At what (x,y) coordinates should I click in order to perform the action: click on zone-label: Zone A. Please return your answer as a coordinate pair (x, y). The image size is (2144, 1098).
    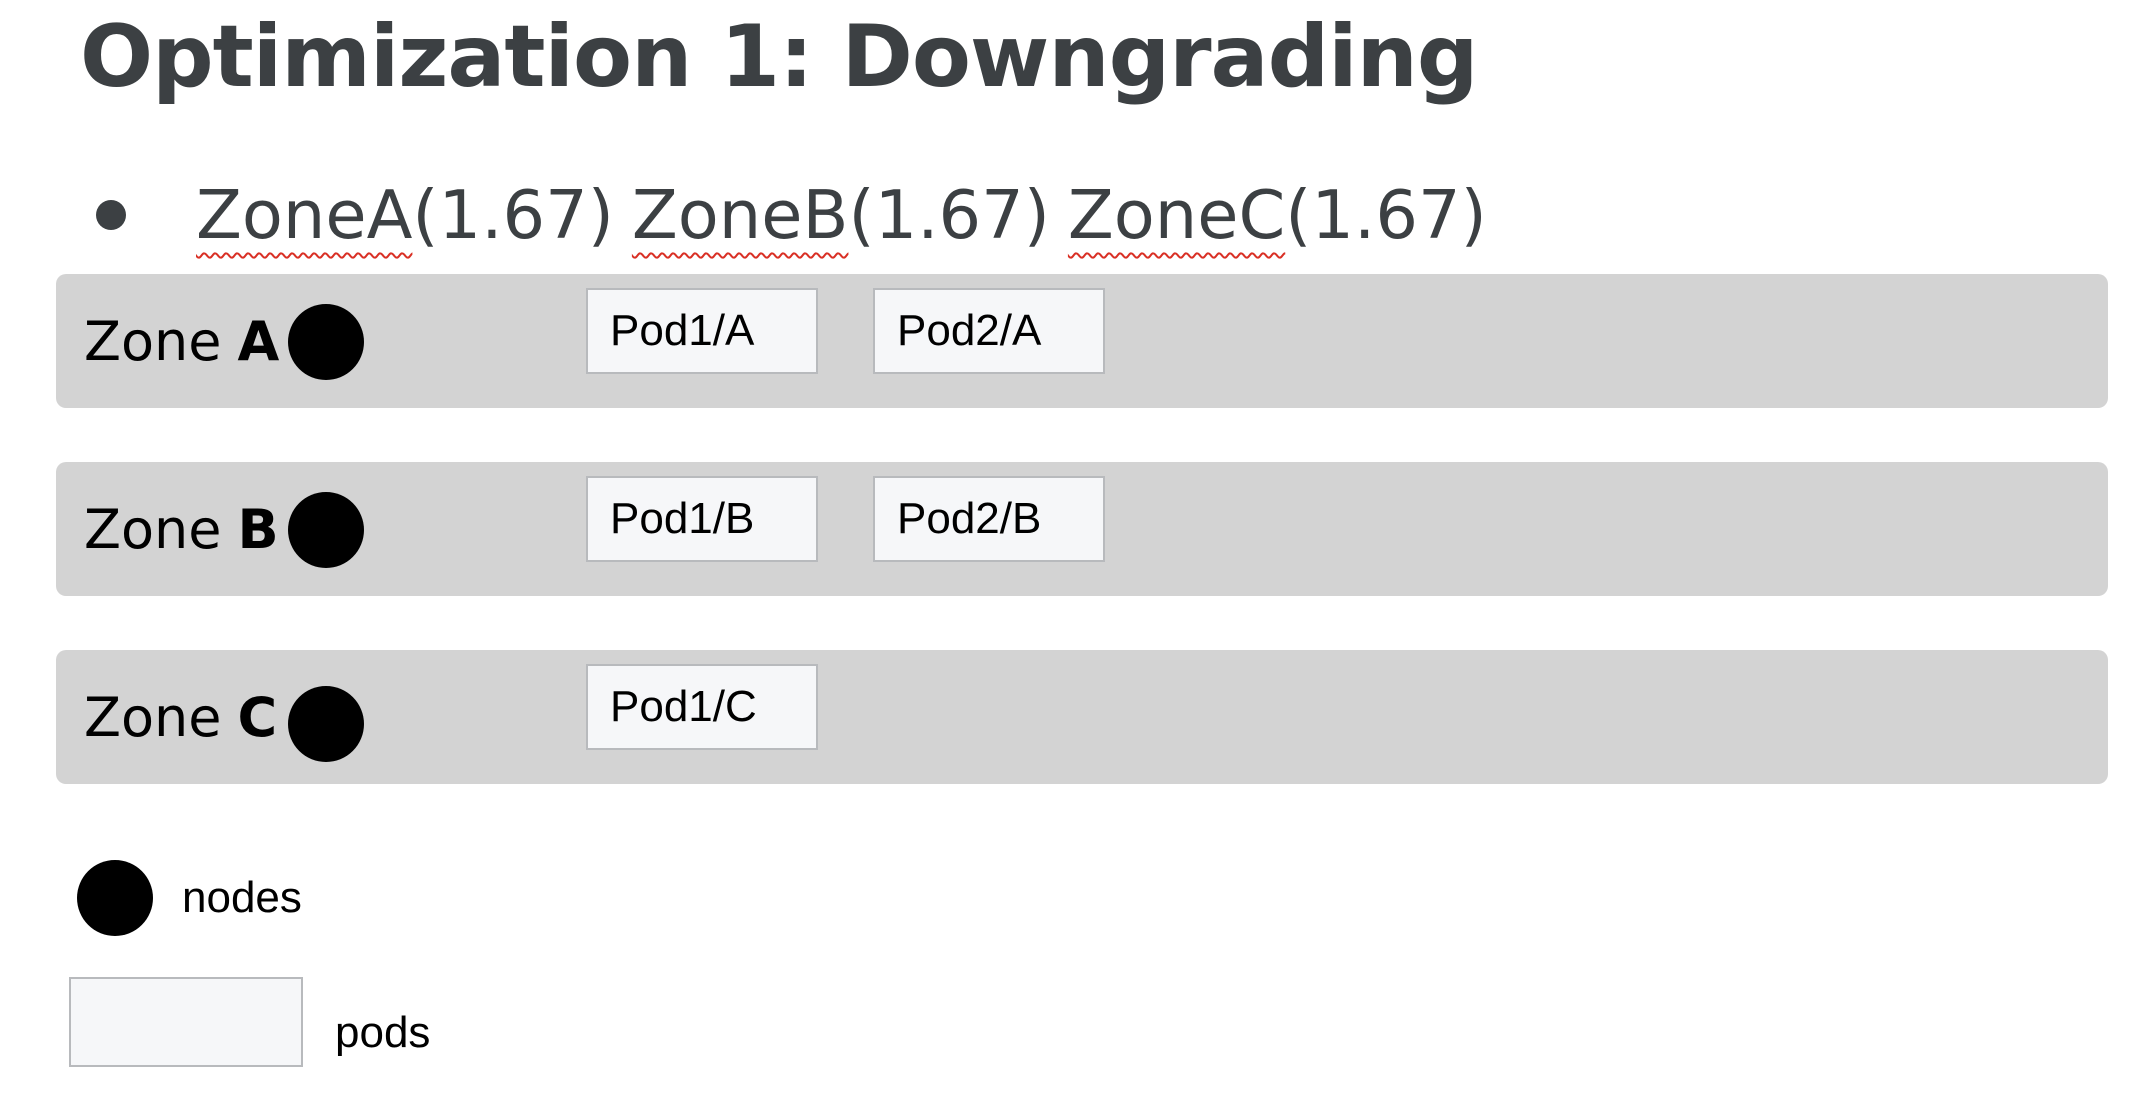
    Looking at the image, I should click on (181, 341).